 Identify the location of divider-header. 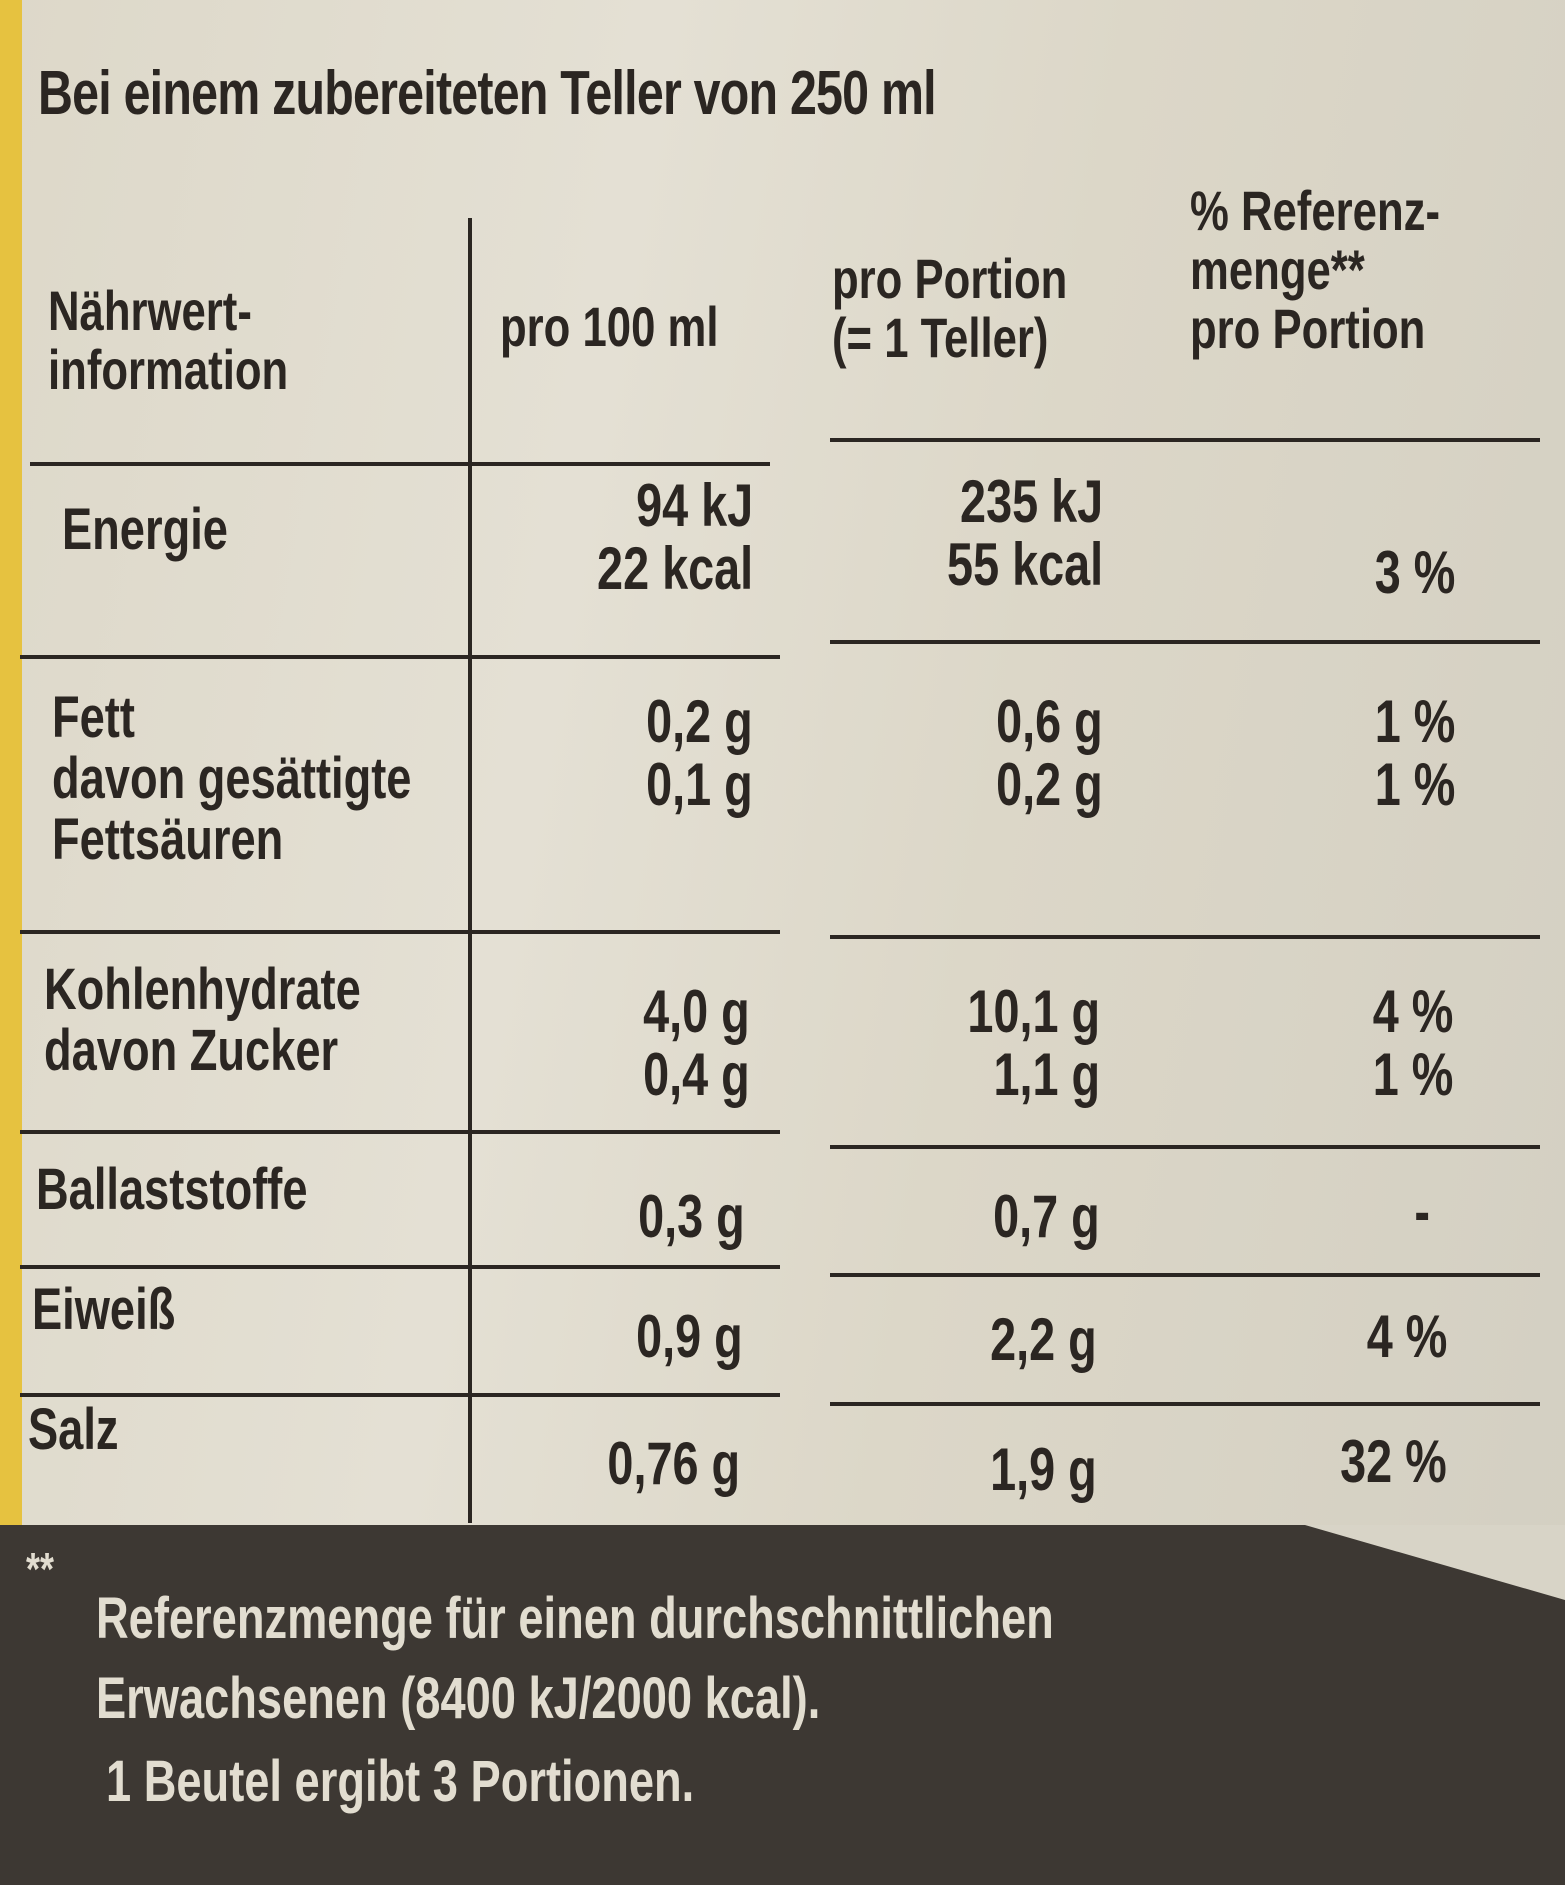
(400, 464).